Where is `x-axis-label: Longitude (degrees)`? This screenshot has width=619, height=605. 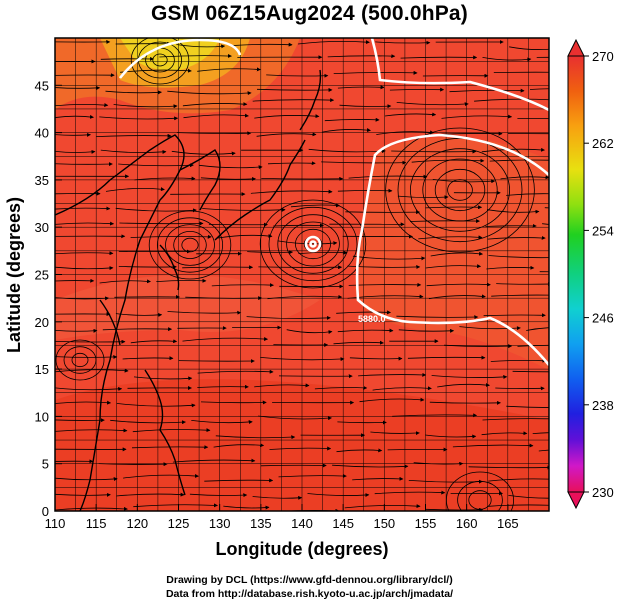 x-axis-label: Longitude (degrees) is located at coordinates (301, 549).